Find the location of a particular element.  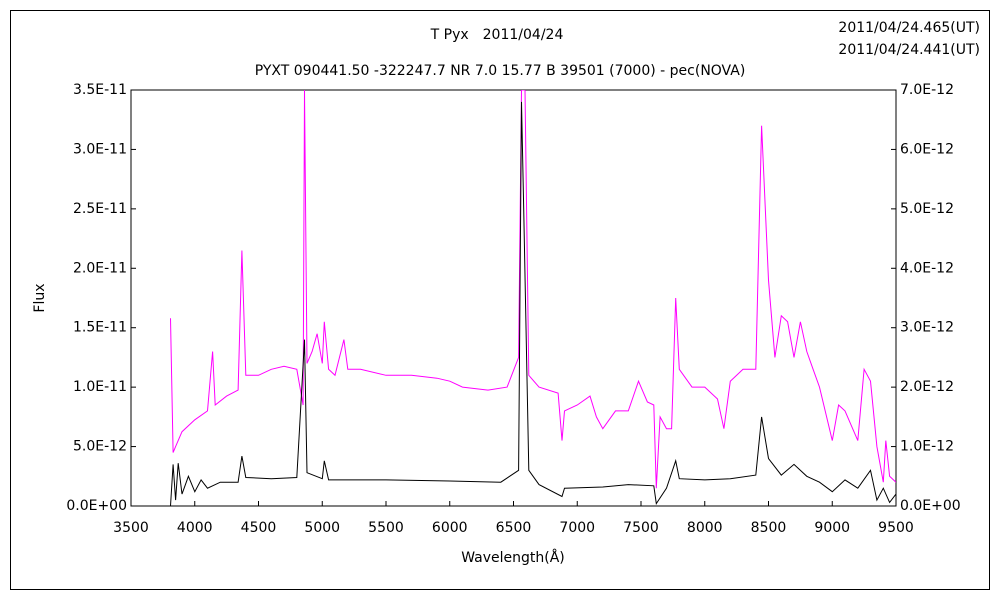

y-tick-label: 5.0E-12 is located at coordinates (100, 447).